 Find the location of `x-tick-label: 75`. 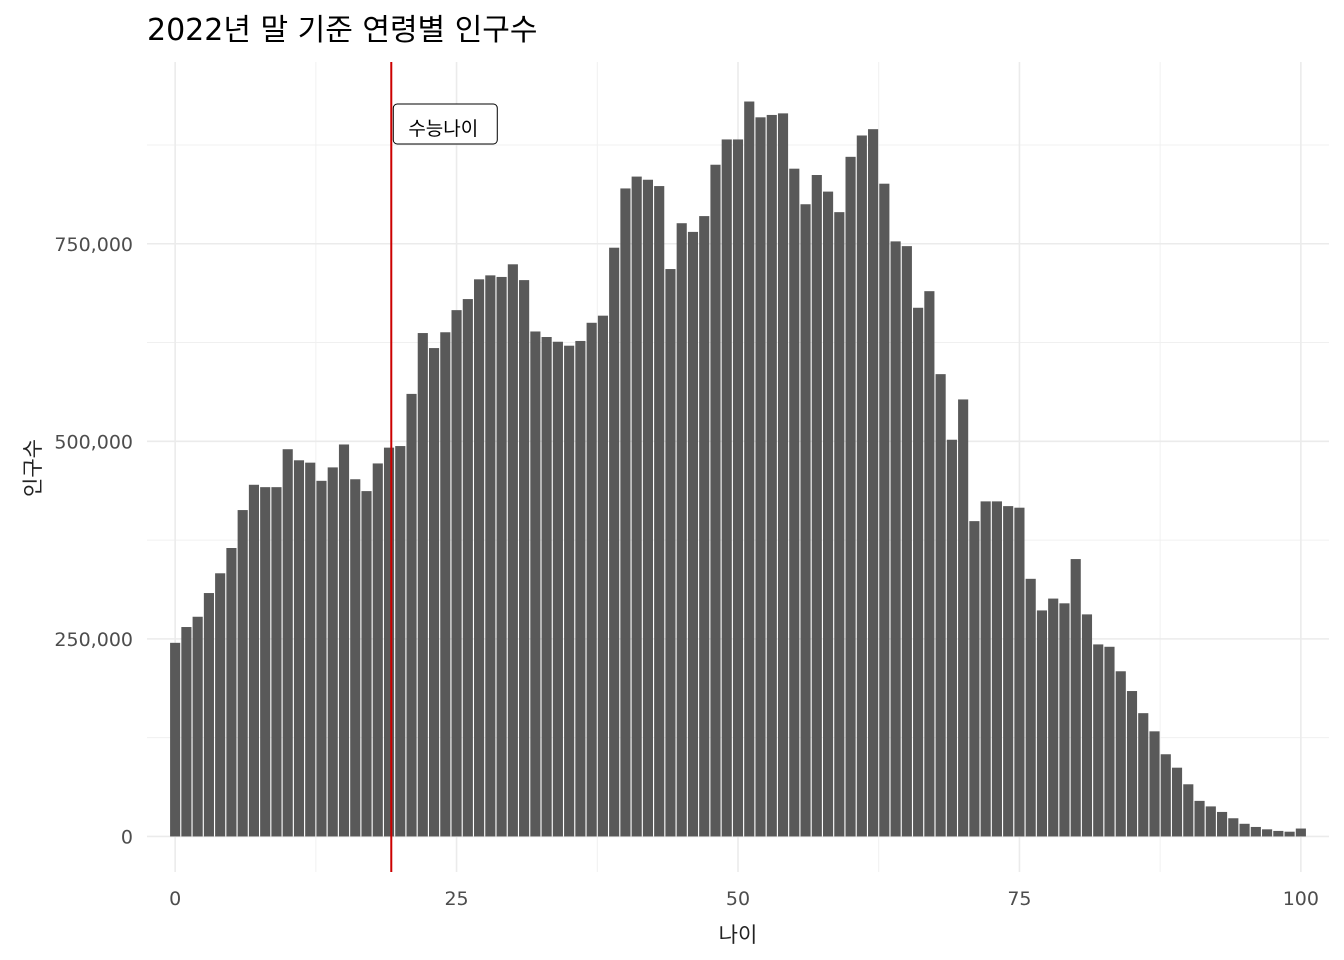

x-tick-label: 75 is located at coordinates (1019, 899).